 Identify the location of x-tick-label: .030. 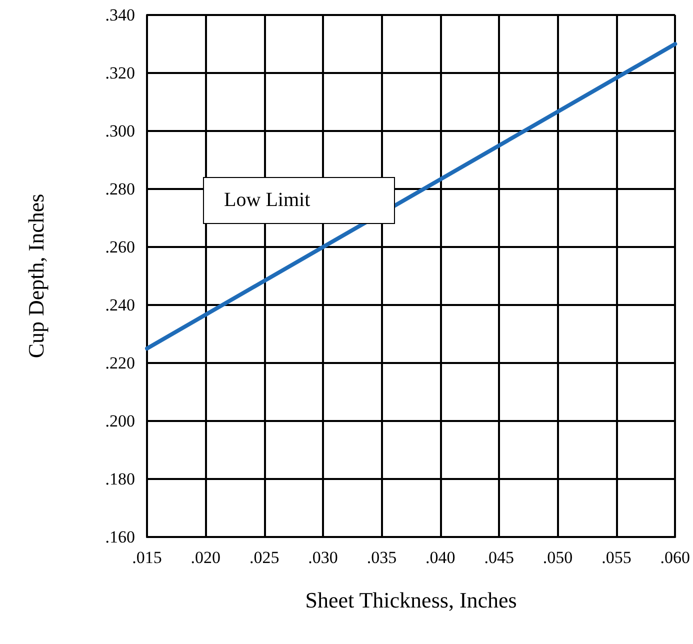
(323, 557).